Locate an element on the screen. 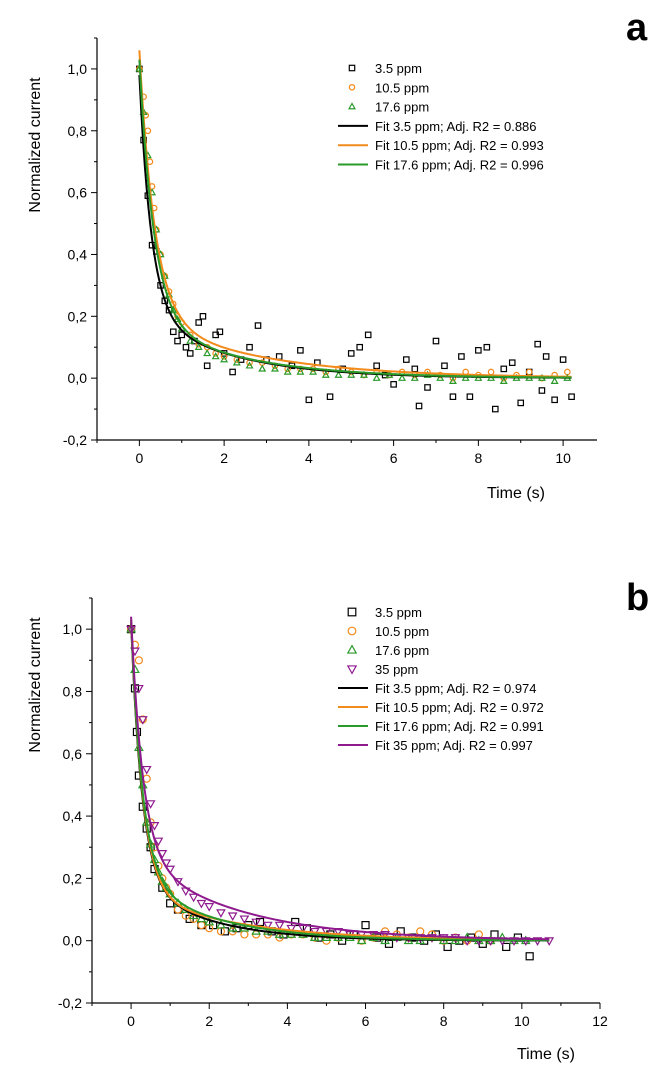 The image size is (655, 1068). panel-b-label: b is located at coordinates (637, 598).